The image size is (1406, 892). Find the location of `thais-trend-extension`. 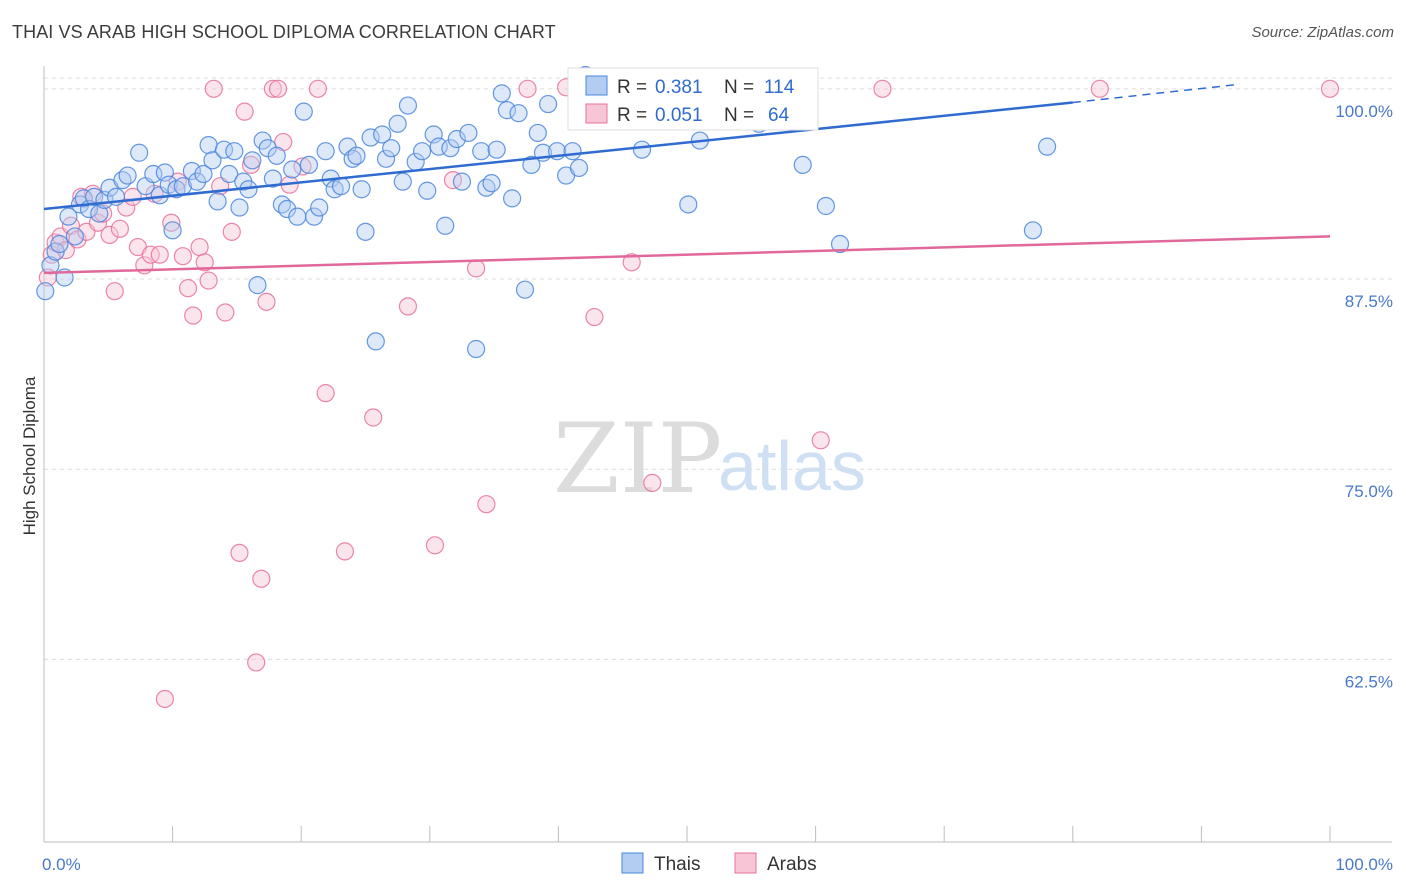

thais-trend-extension is located at coordinates (1156, 93).